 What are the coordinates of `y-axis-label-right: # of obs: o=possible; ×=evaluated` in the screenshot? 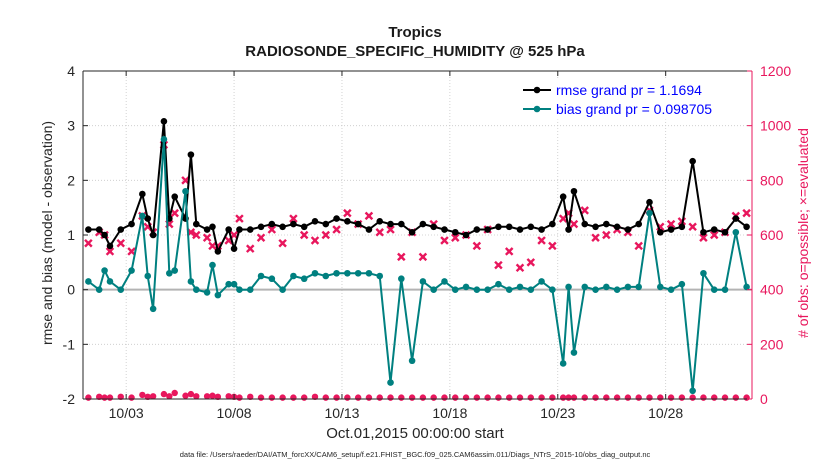 It's located at (803, 233).